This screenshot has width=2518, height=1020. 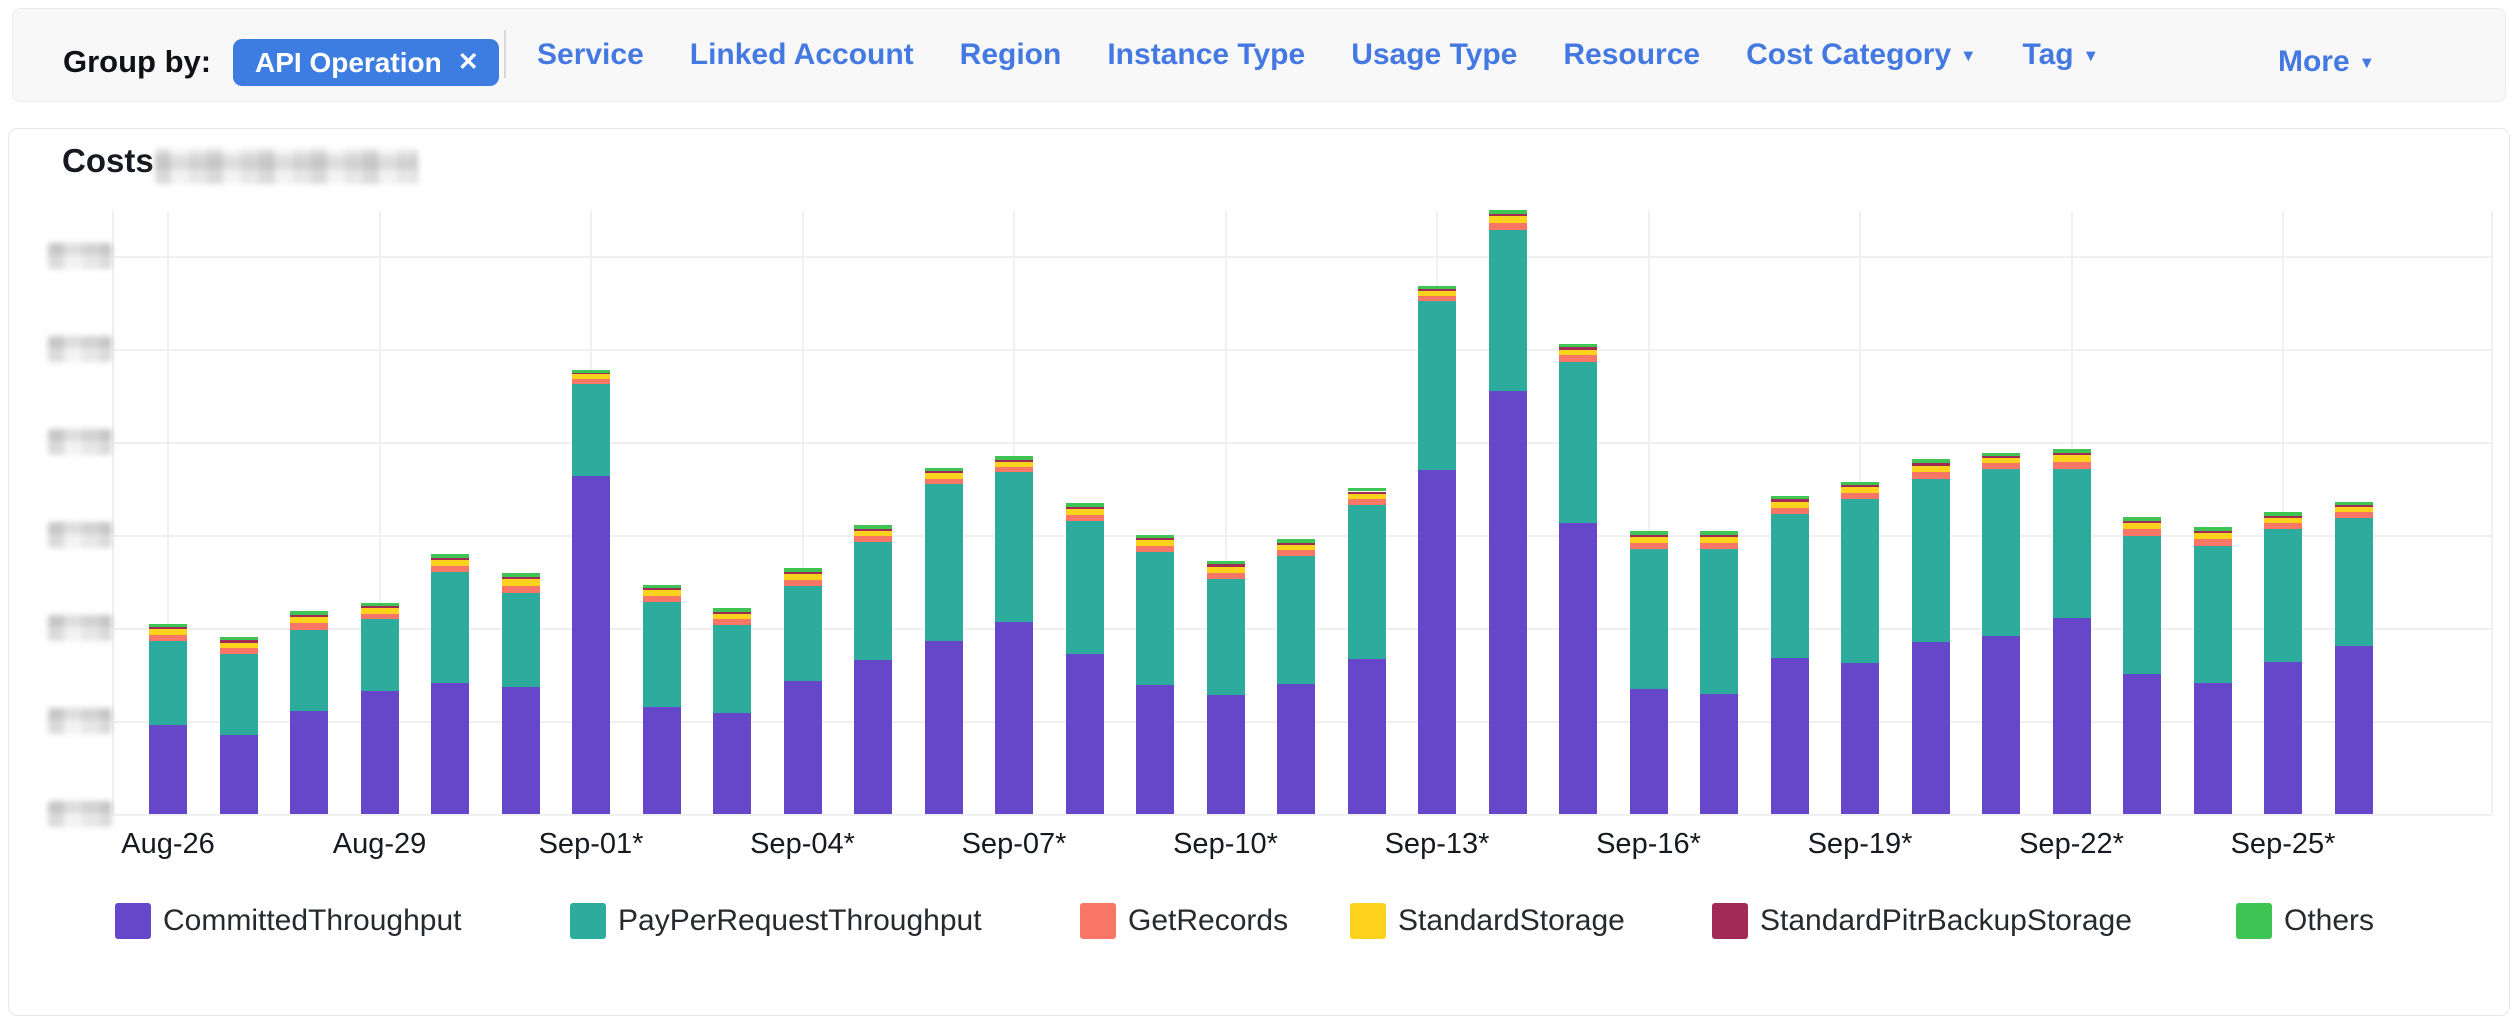 I want to click on chip-remove-icon: ✕, so click(x=468, y=62).